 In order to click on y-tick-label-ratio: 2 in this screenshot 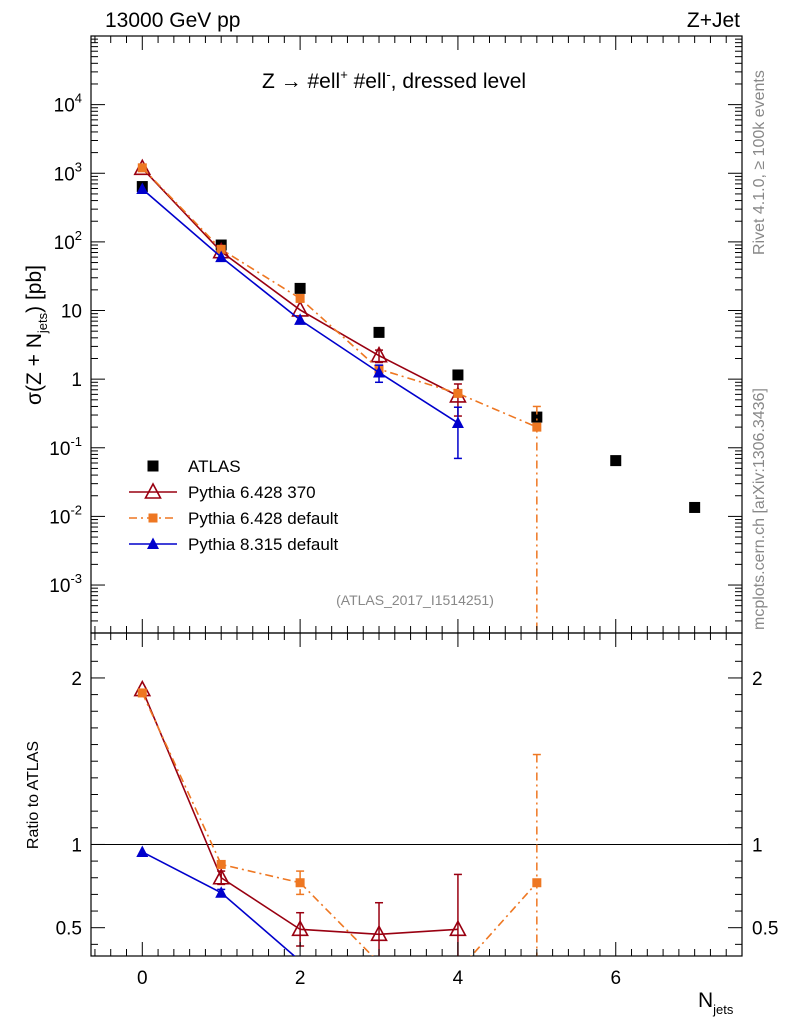, I will do `click(76, 679)`.